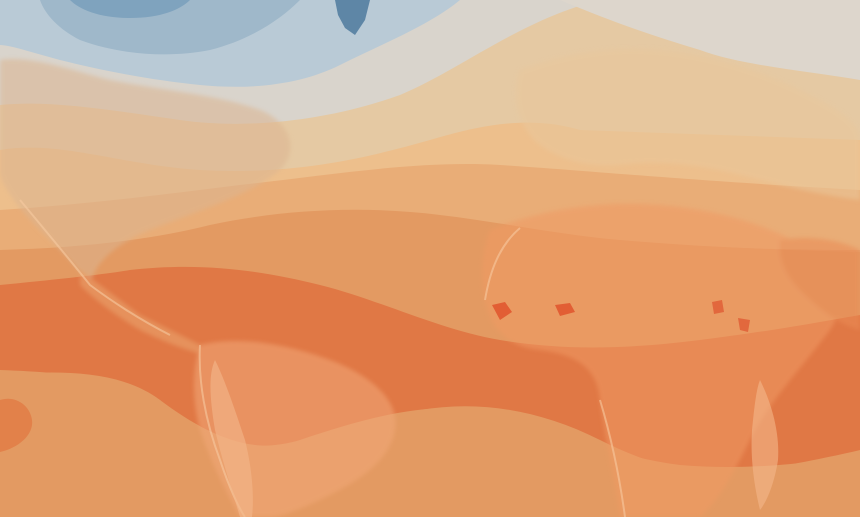 This screenshot has height=517, width=860. What do you see at coordinates (819, 284) in the screenshot?
I see `land-arabia` at bounding box center [819, 284].